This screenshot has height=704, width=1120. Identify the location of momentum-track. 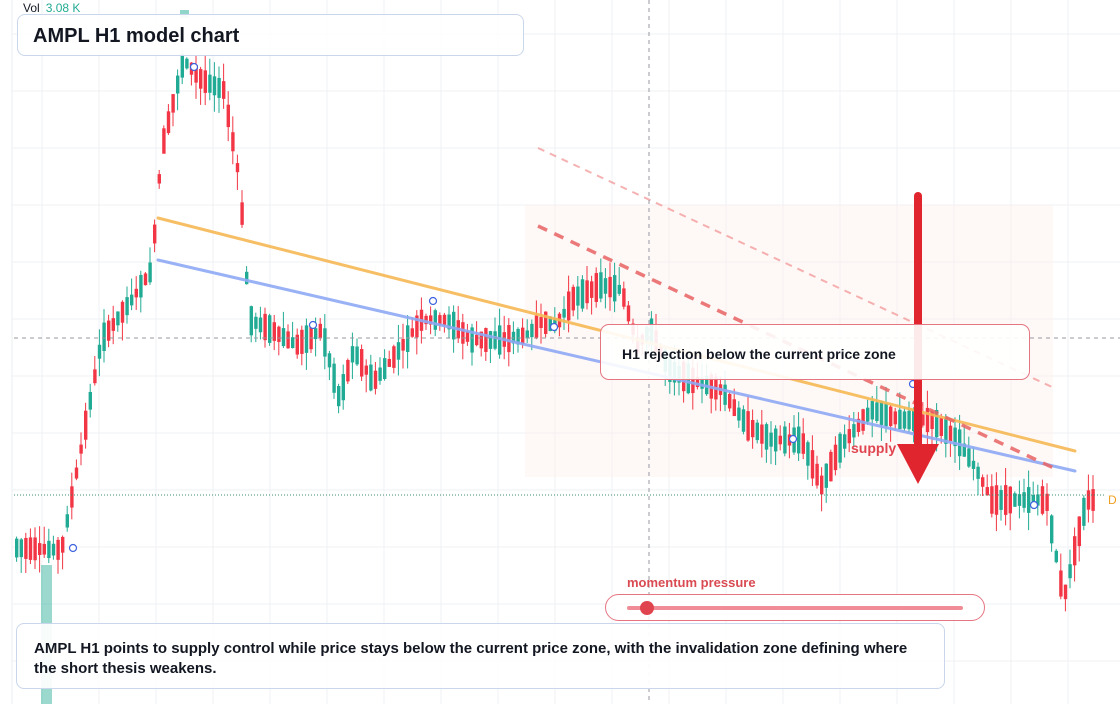
(795, 608).